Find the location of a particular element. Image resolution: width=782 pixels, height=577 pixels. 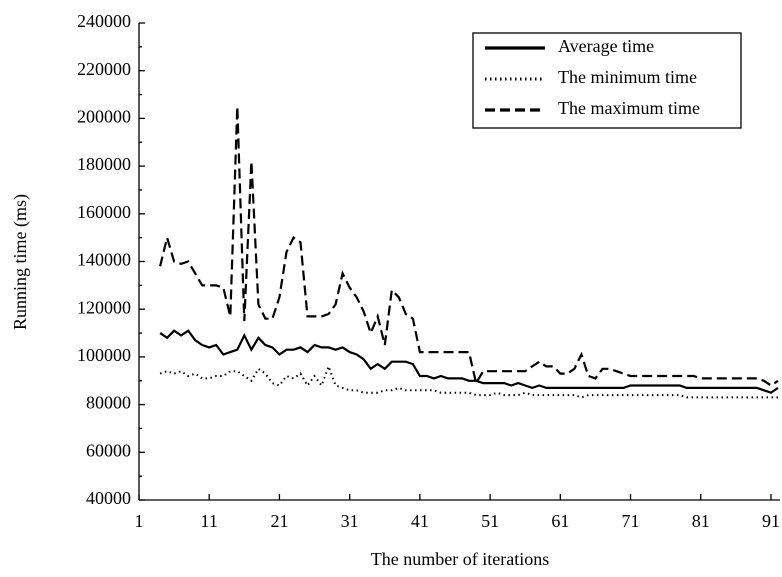

y-tick-label: 180000 is located at coordinates (104, 164).